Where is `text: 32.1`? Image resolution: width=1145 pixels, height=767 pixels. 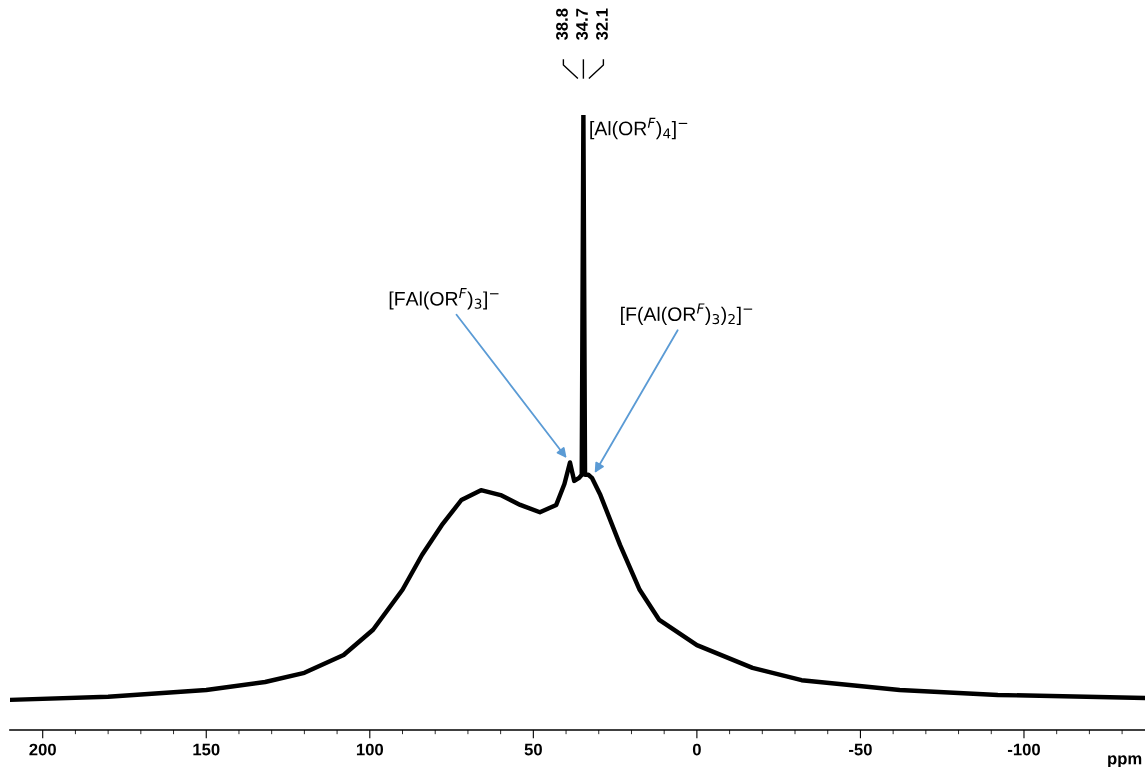 text: 32.1 is located at coordinates (602, 24).